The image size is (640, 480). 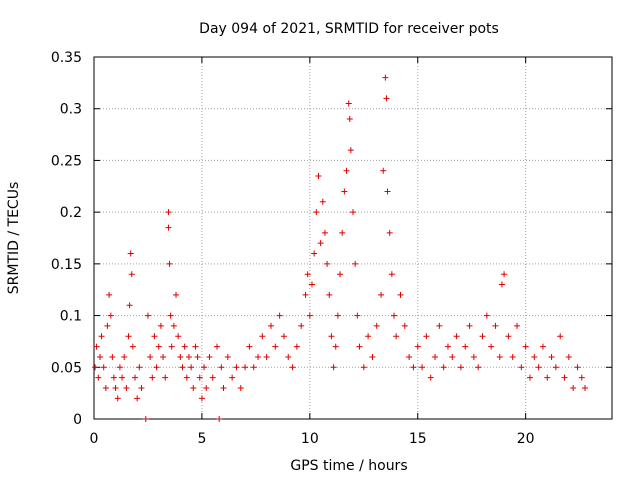 I want to click on y-tick-label: 0.15, so click(x=66, y=265).